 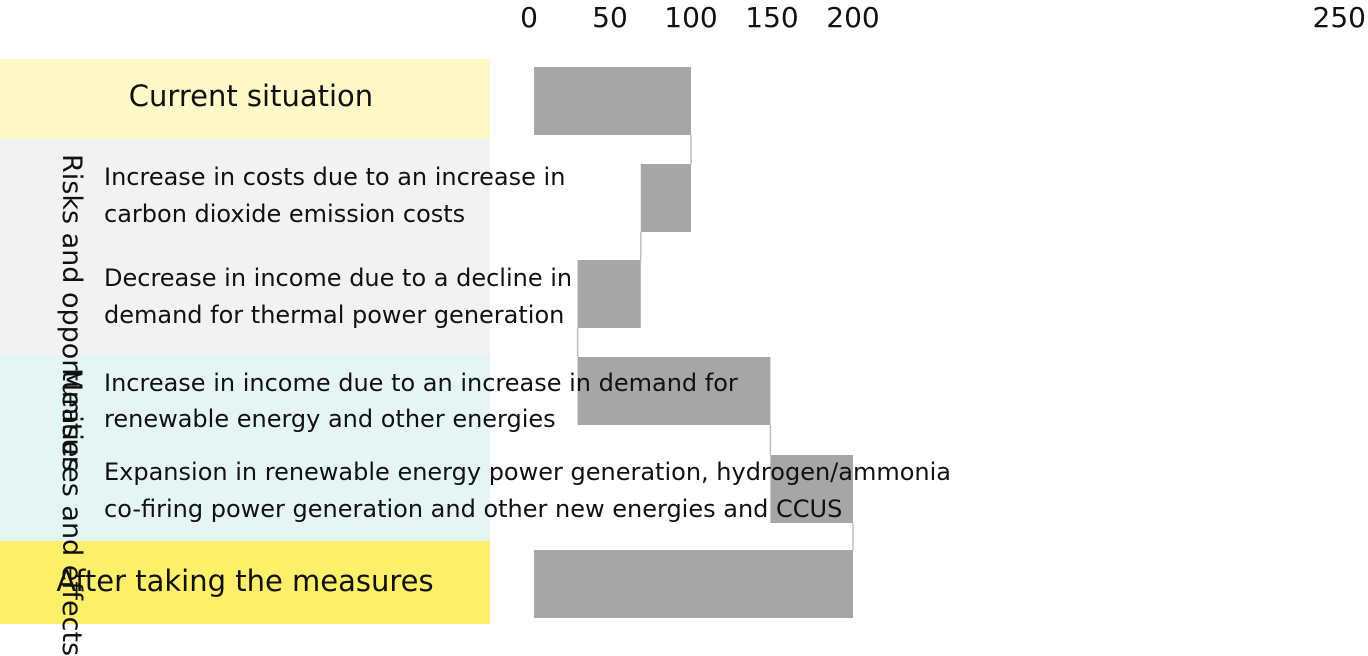 What do you see at coordinates (330, 419) in the screenshot?
I see `label-income-increase-line2: renewable energy and other energies` at bounding box center [330, 419].